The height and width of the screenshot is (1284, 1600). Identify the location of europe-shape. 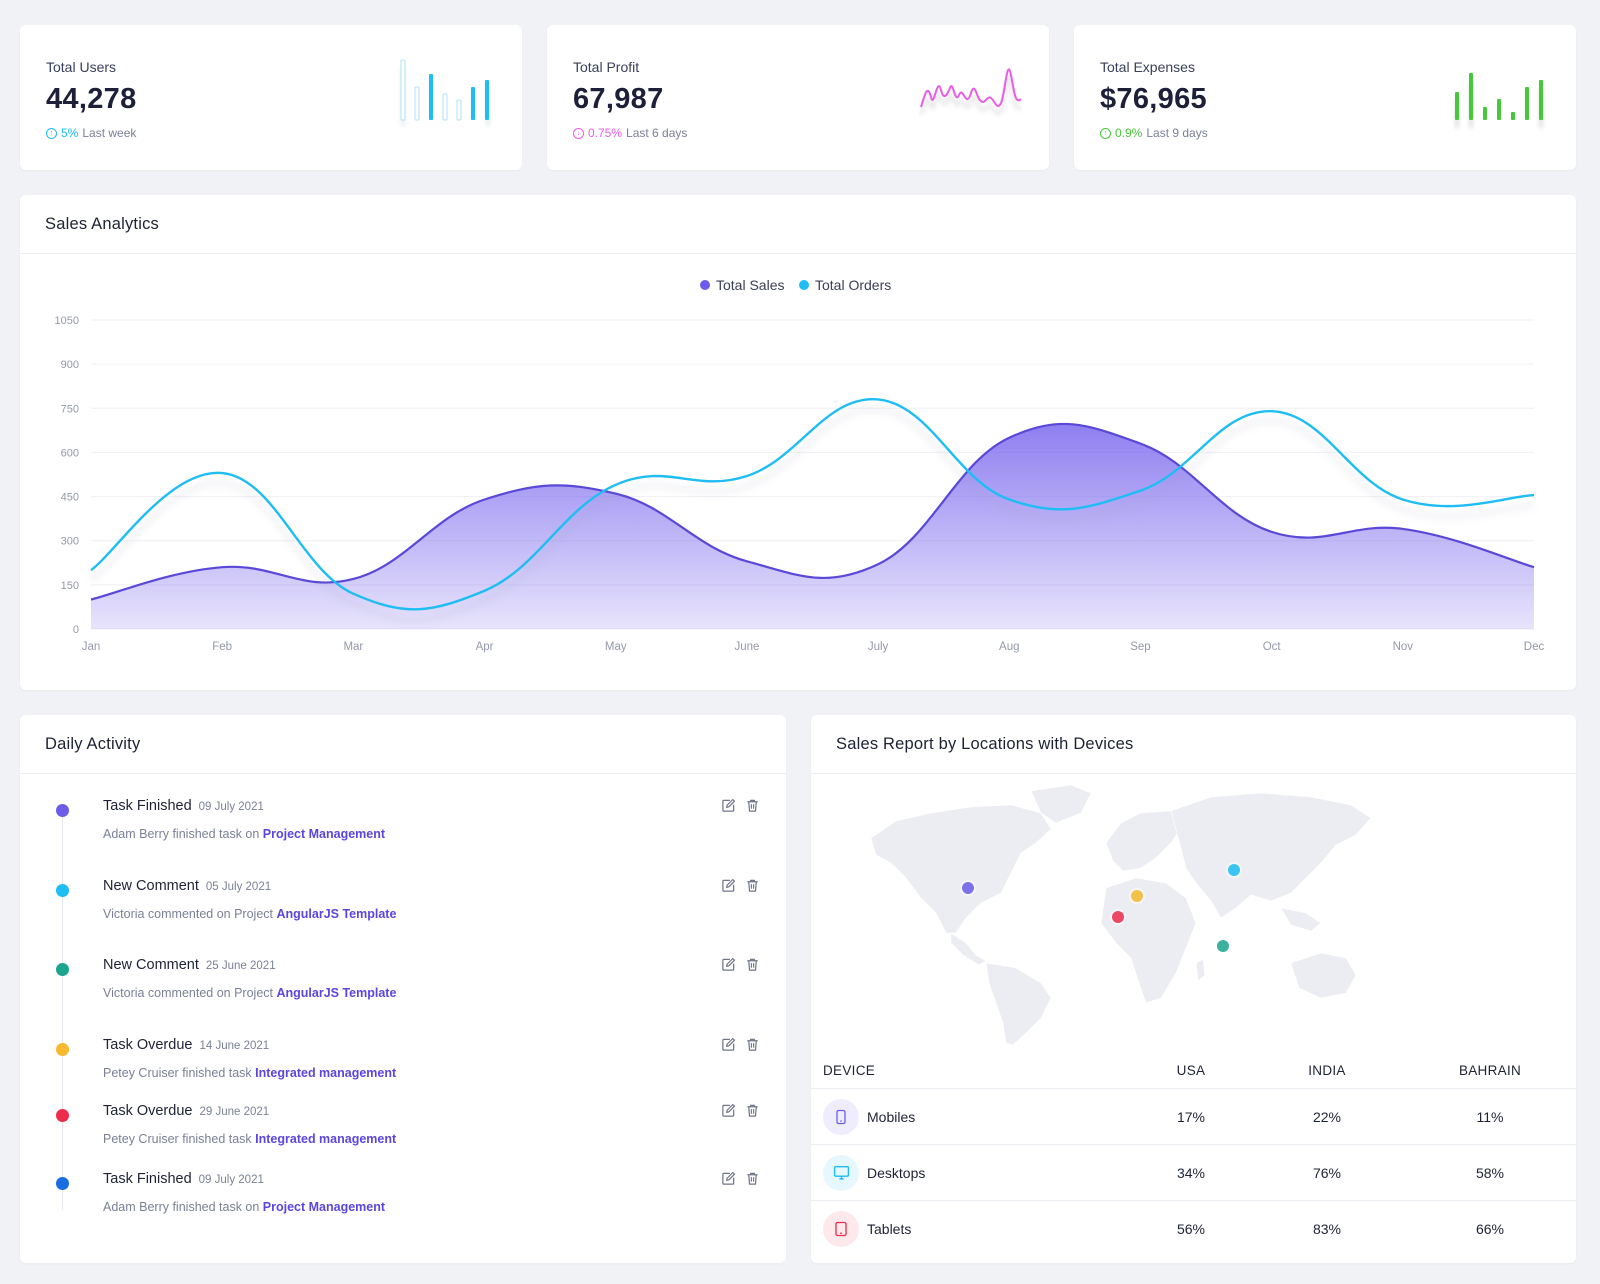
(1143, 841).